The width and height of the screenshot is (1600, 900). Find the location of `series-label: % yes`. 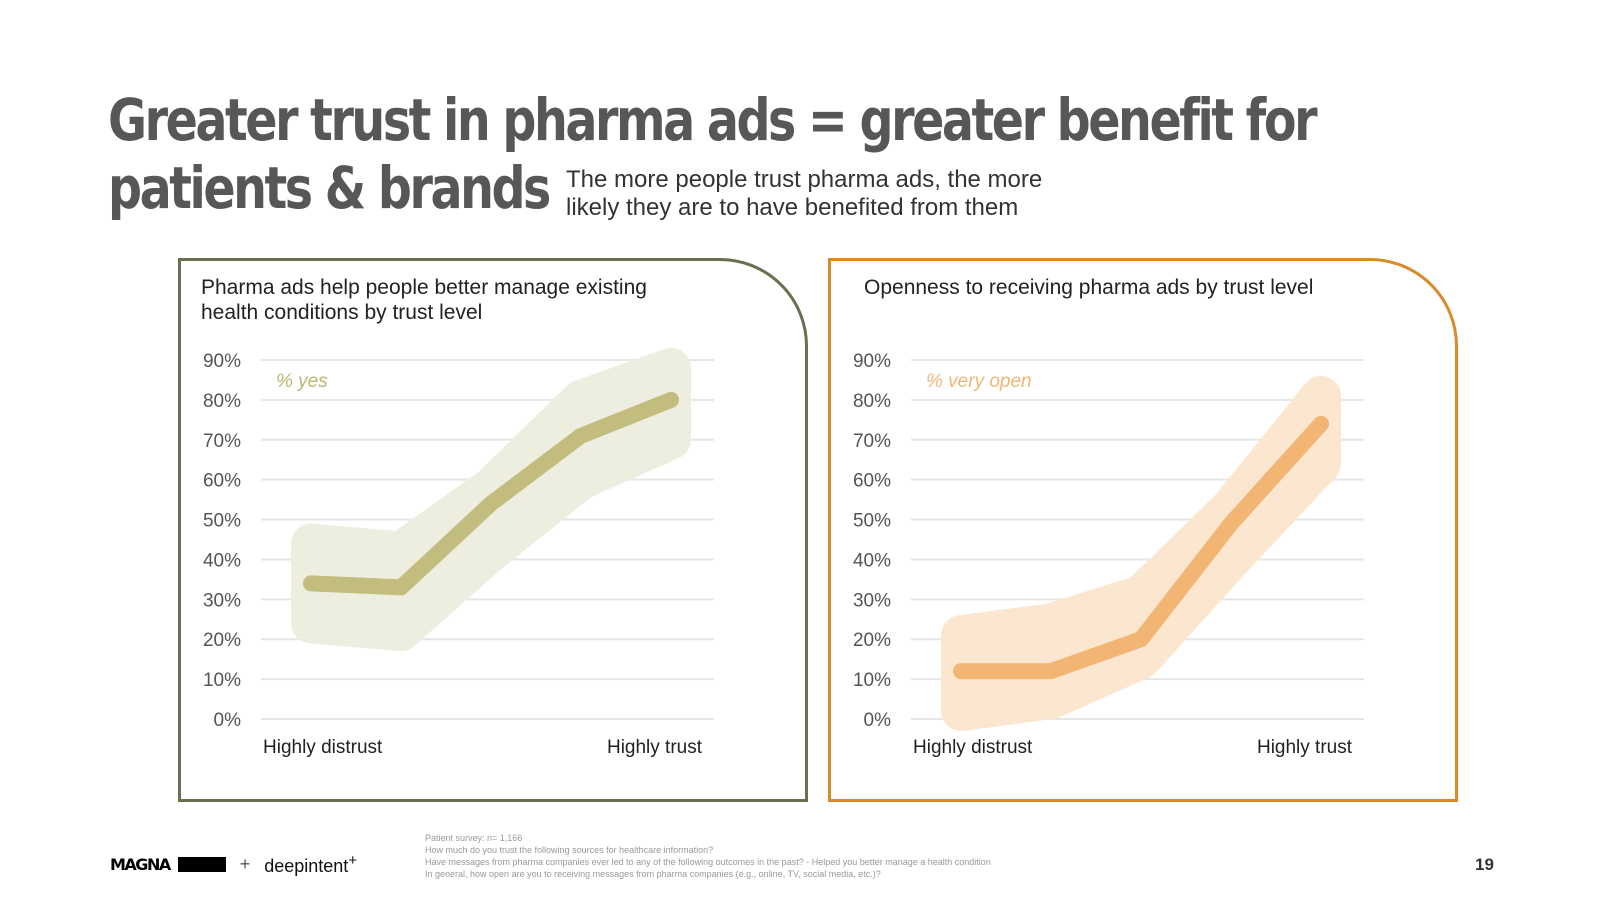

series-label: % yes is located at coordinates (302, 381).